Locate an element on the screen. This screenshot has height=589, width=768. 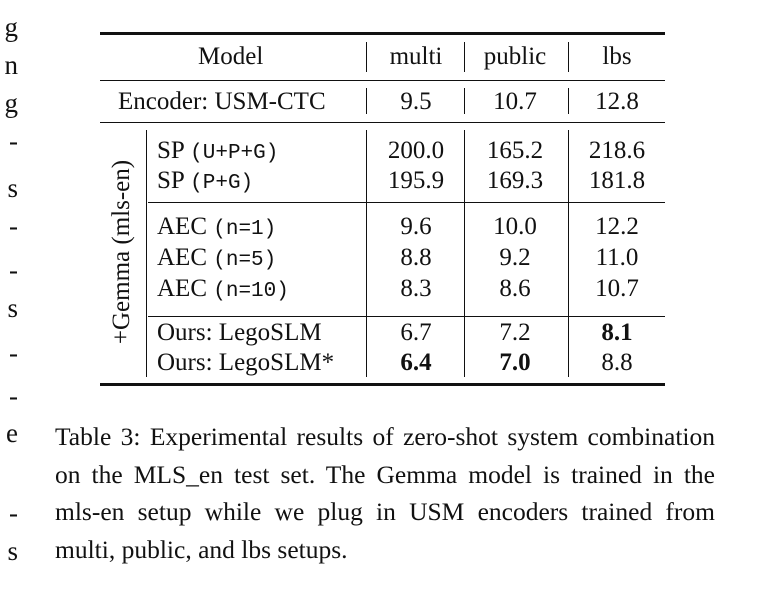
row-name: AEC (n=10) is located at coordinates (223, 289).